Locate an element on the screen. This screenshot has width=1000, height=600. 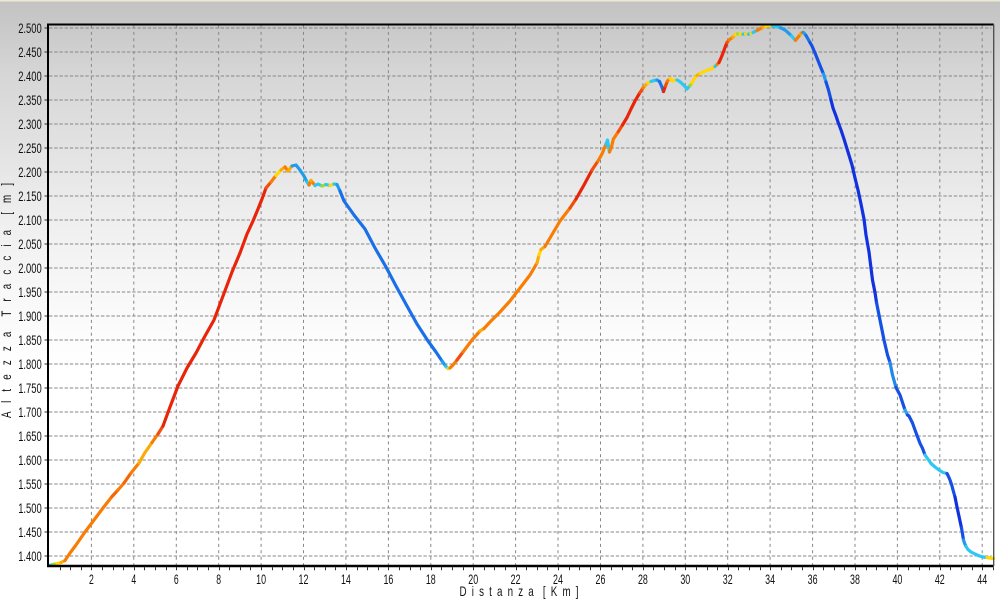
svg-text: 1.850 is located at coordinates (30, 340).